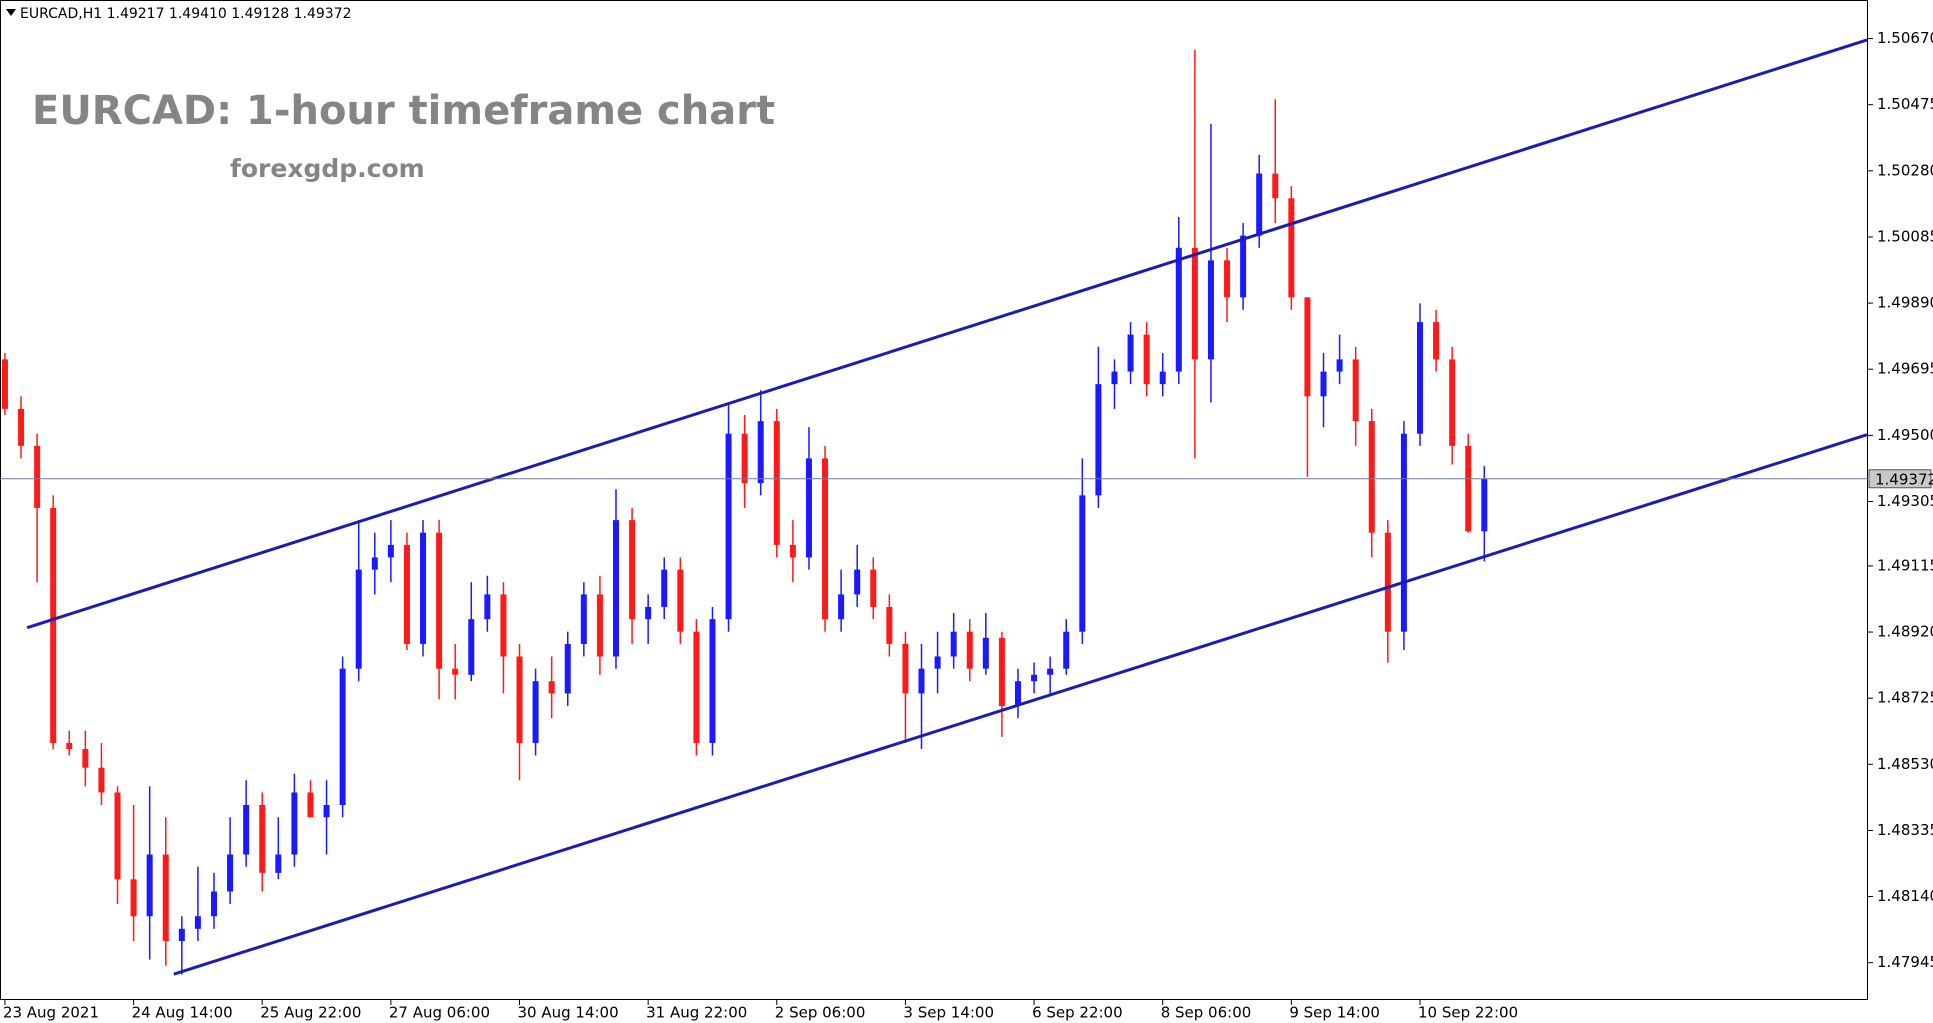 Image resolution: width=1933 pixels, height=1023 pixels. Describe the element at coordinates (1905, 830) in the screenshot. I see `y-tick-label: 1.48335` at that location.